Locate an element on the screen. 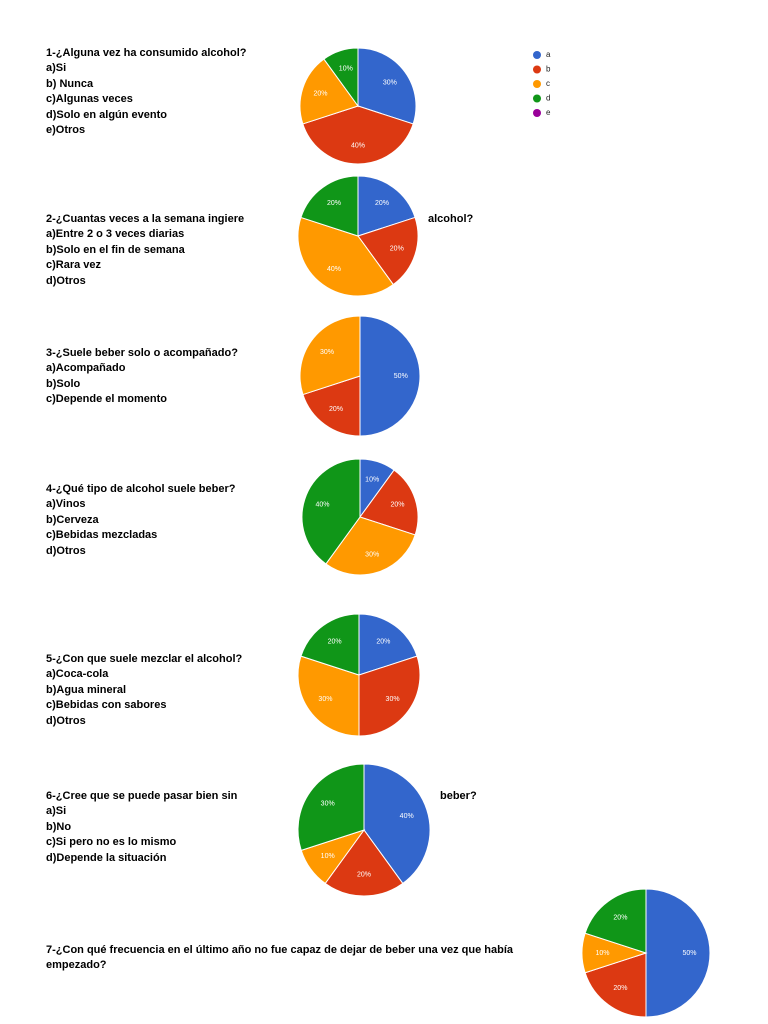 The height and width of the screenshot is (1024, 768). legend-label: d is located at coordinates (548, 98).